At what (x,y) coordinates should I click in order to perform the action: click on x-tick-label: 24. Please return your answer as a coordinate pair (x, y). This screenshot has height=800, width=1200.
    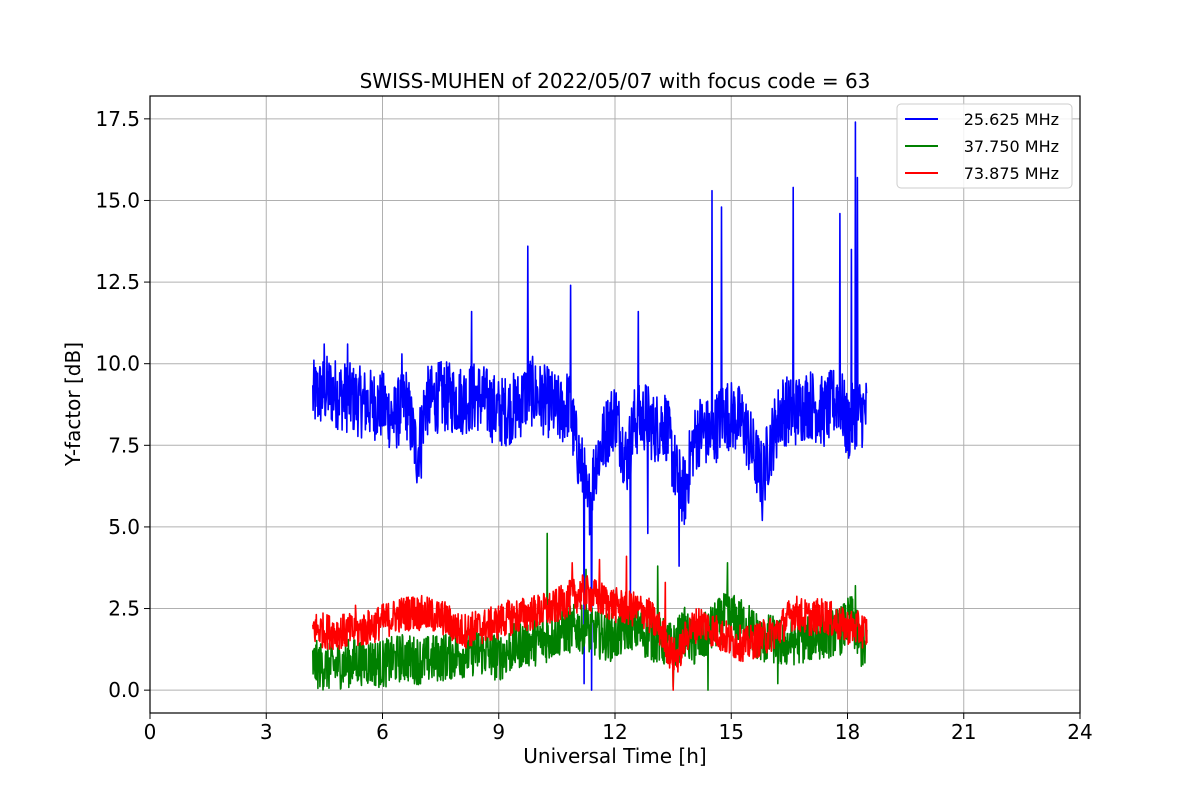
    Looking at the image, I should click on (1079, 732).